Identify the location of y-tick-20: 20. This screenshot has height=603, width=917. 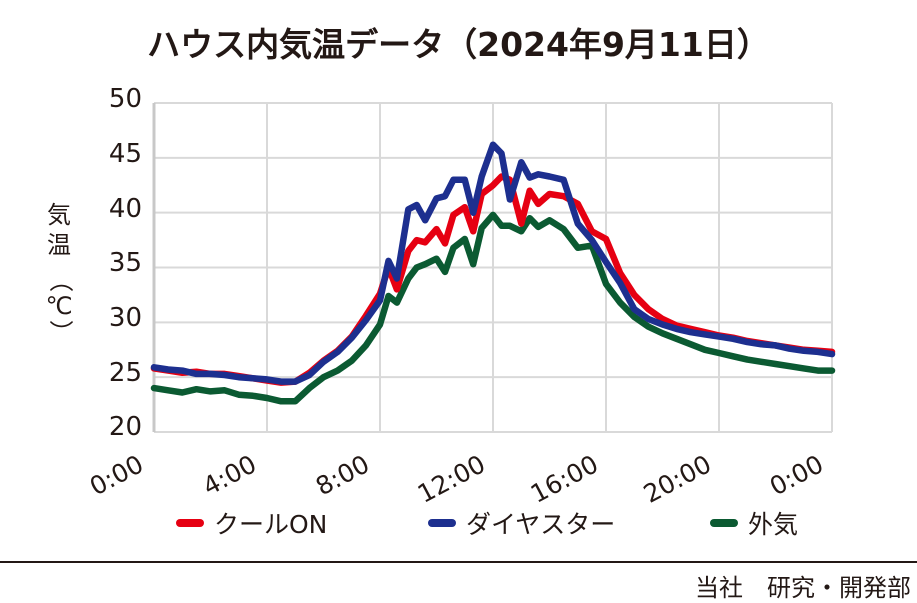
(125, 427).